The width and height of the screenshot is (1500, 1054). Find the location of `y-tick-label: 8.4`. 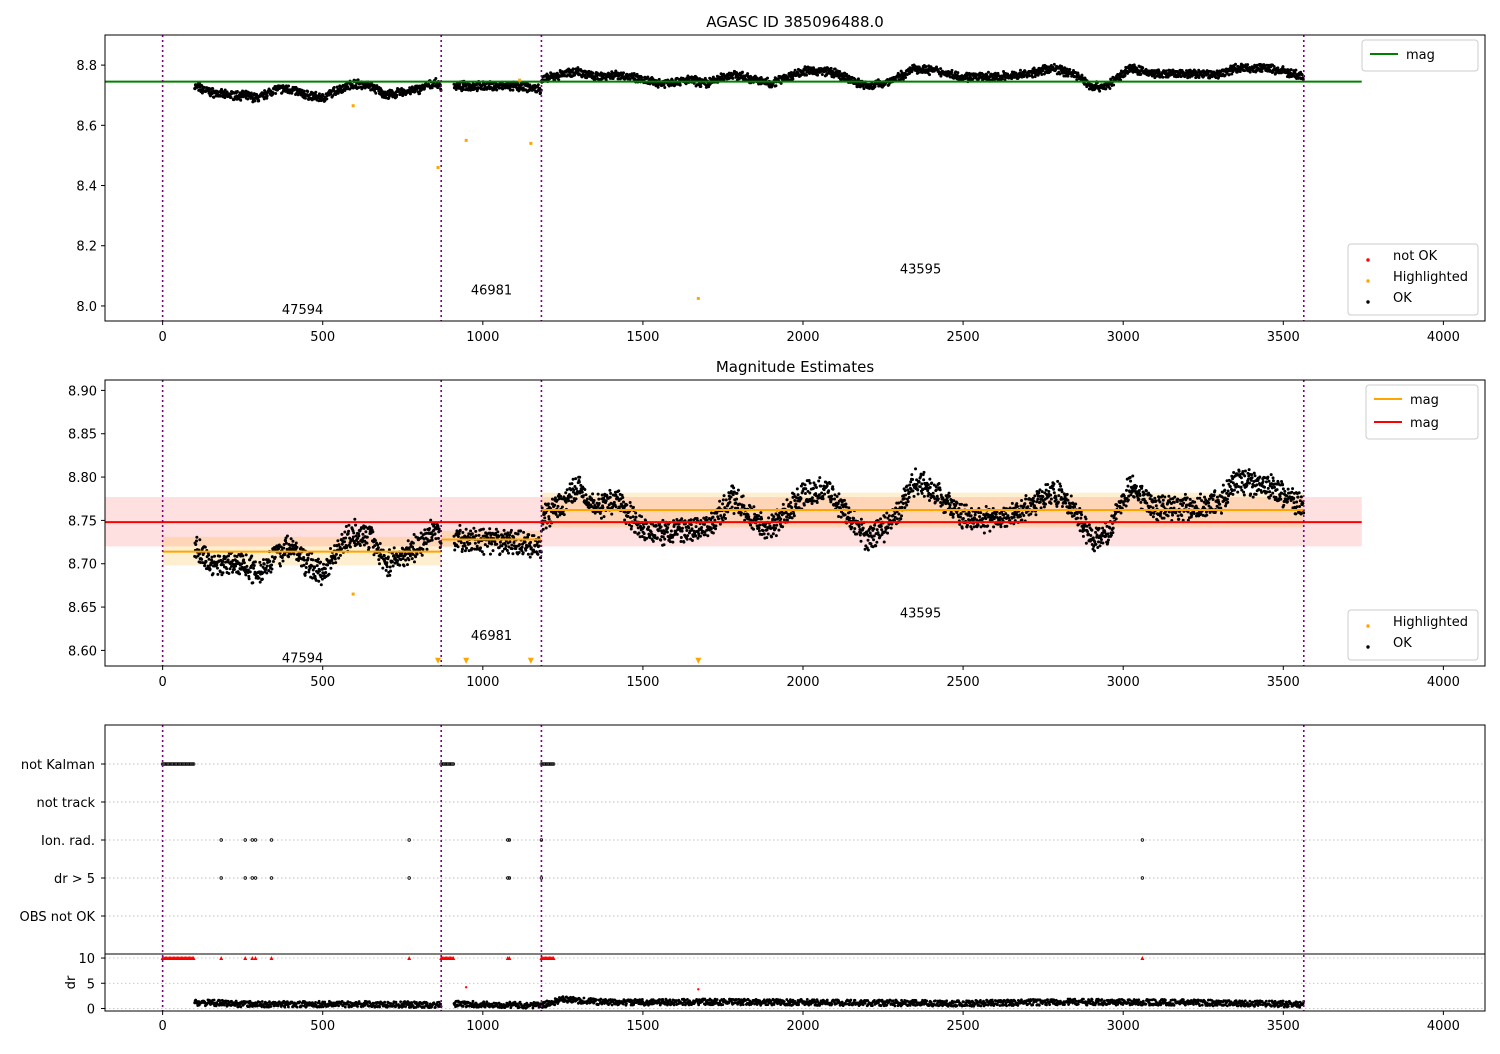

y-tick-label: 8.4 is located at coordinates (86, 187).